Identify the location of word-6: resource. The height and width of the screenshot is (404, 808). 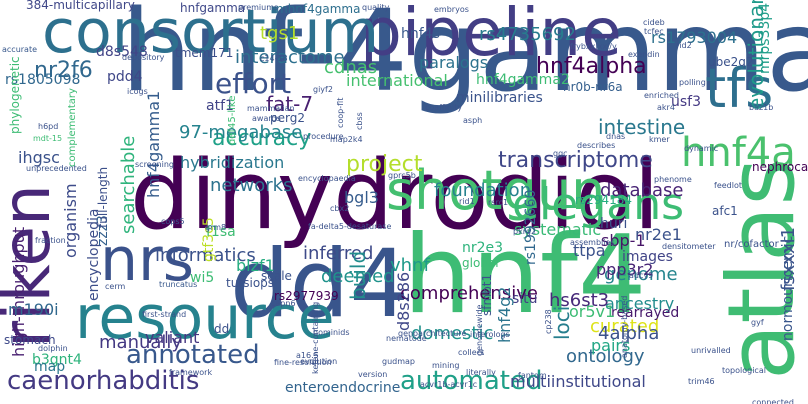
(205, 318).